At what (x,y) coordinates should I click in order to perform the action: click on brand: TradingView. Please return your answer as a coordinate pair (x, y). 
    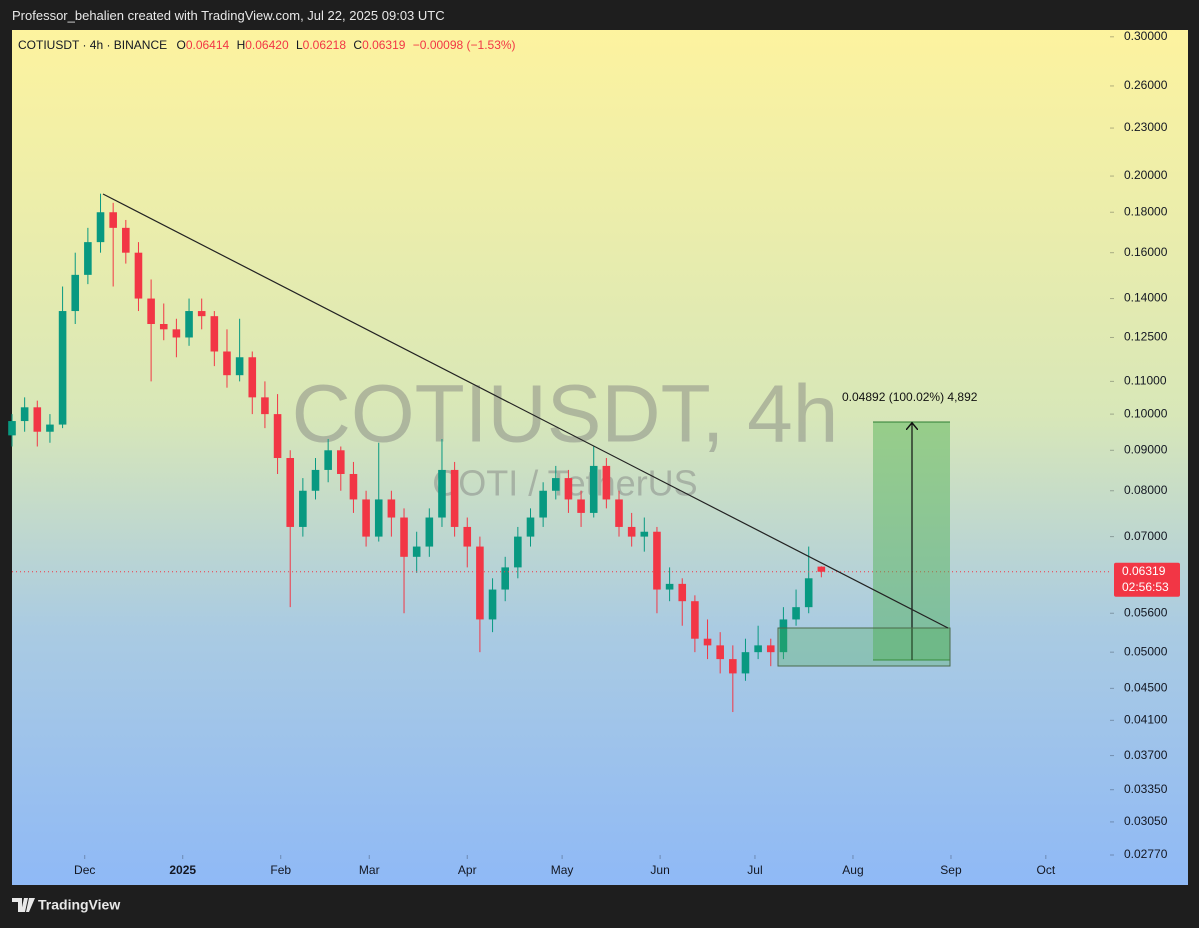
    Looking at the image, I should click on (66, 905).